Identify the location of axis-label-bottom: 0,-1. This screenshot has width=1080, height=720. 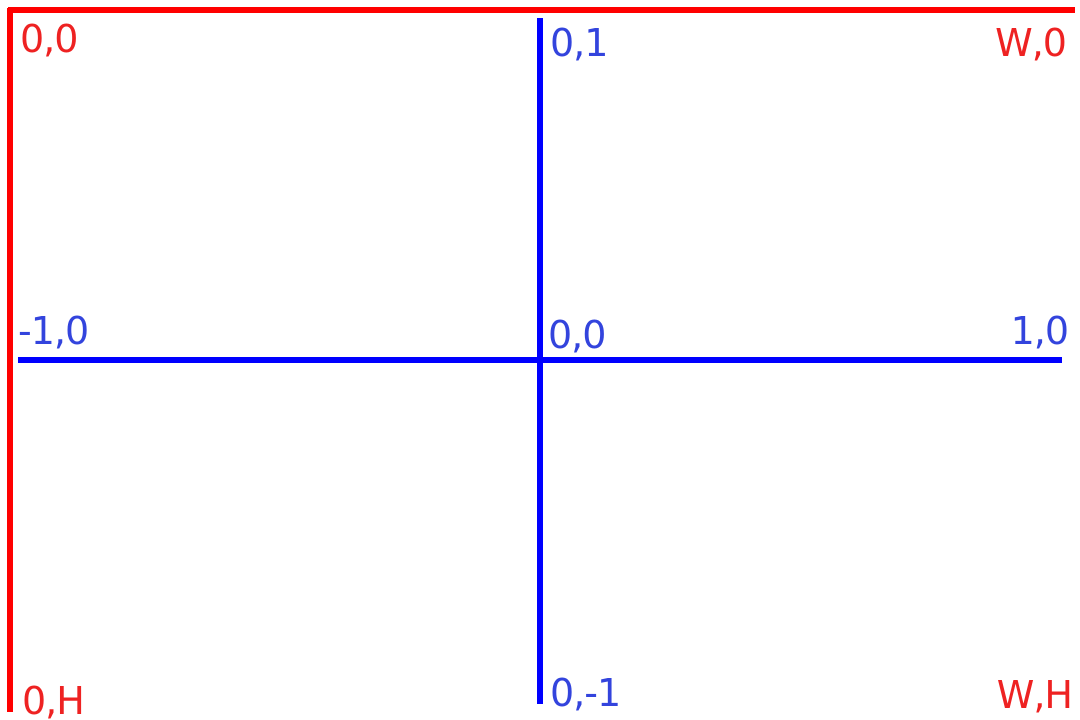
(585, 693).